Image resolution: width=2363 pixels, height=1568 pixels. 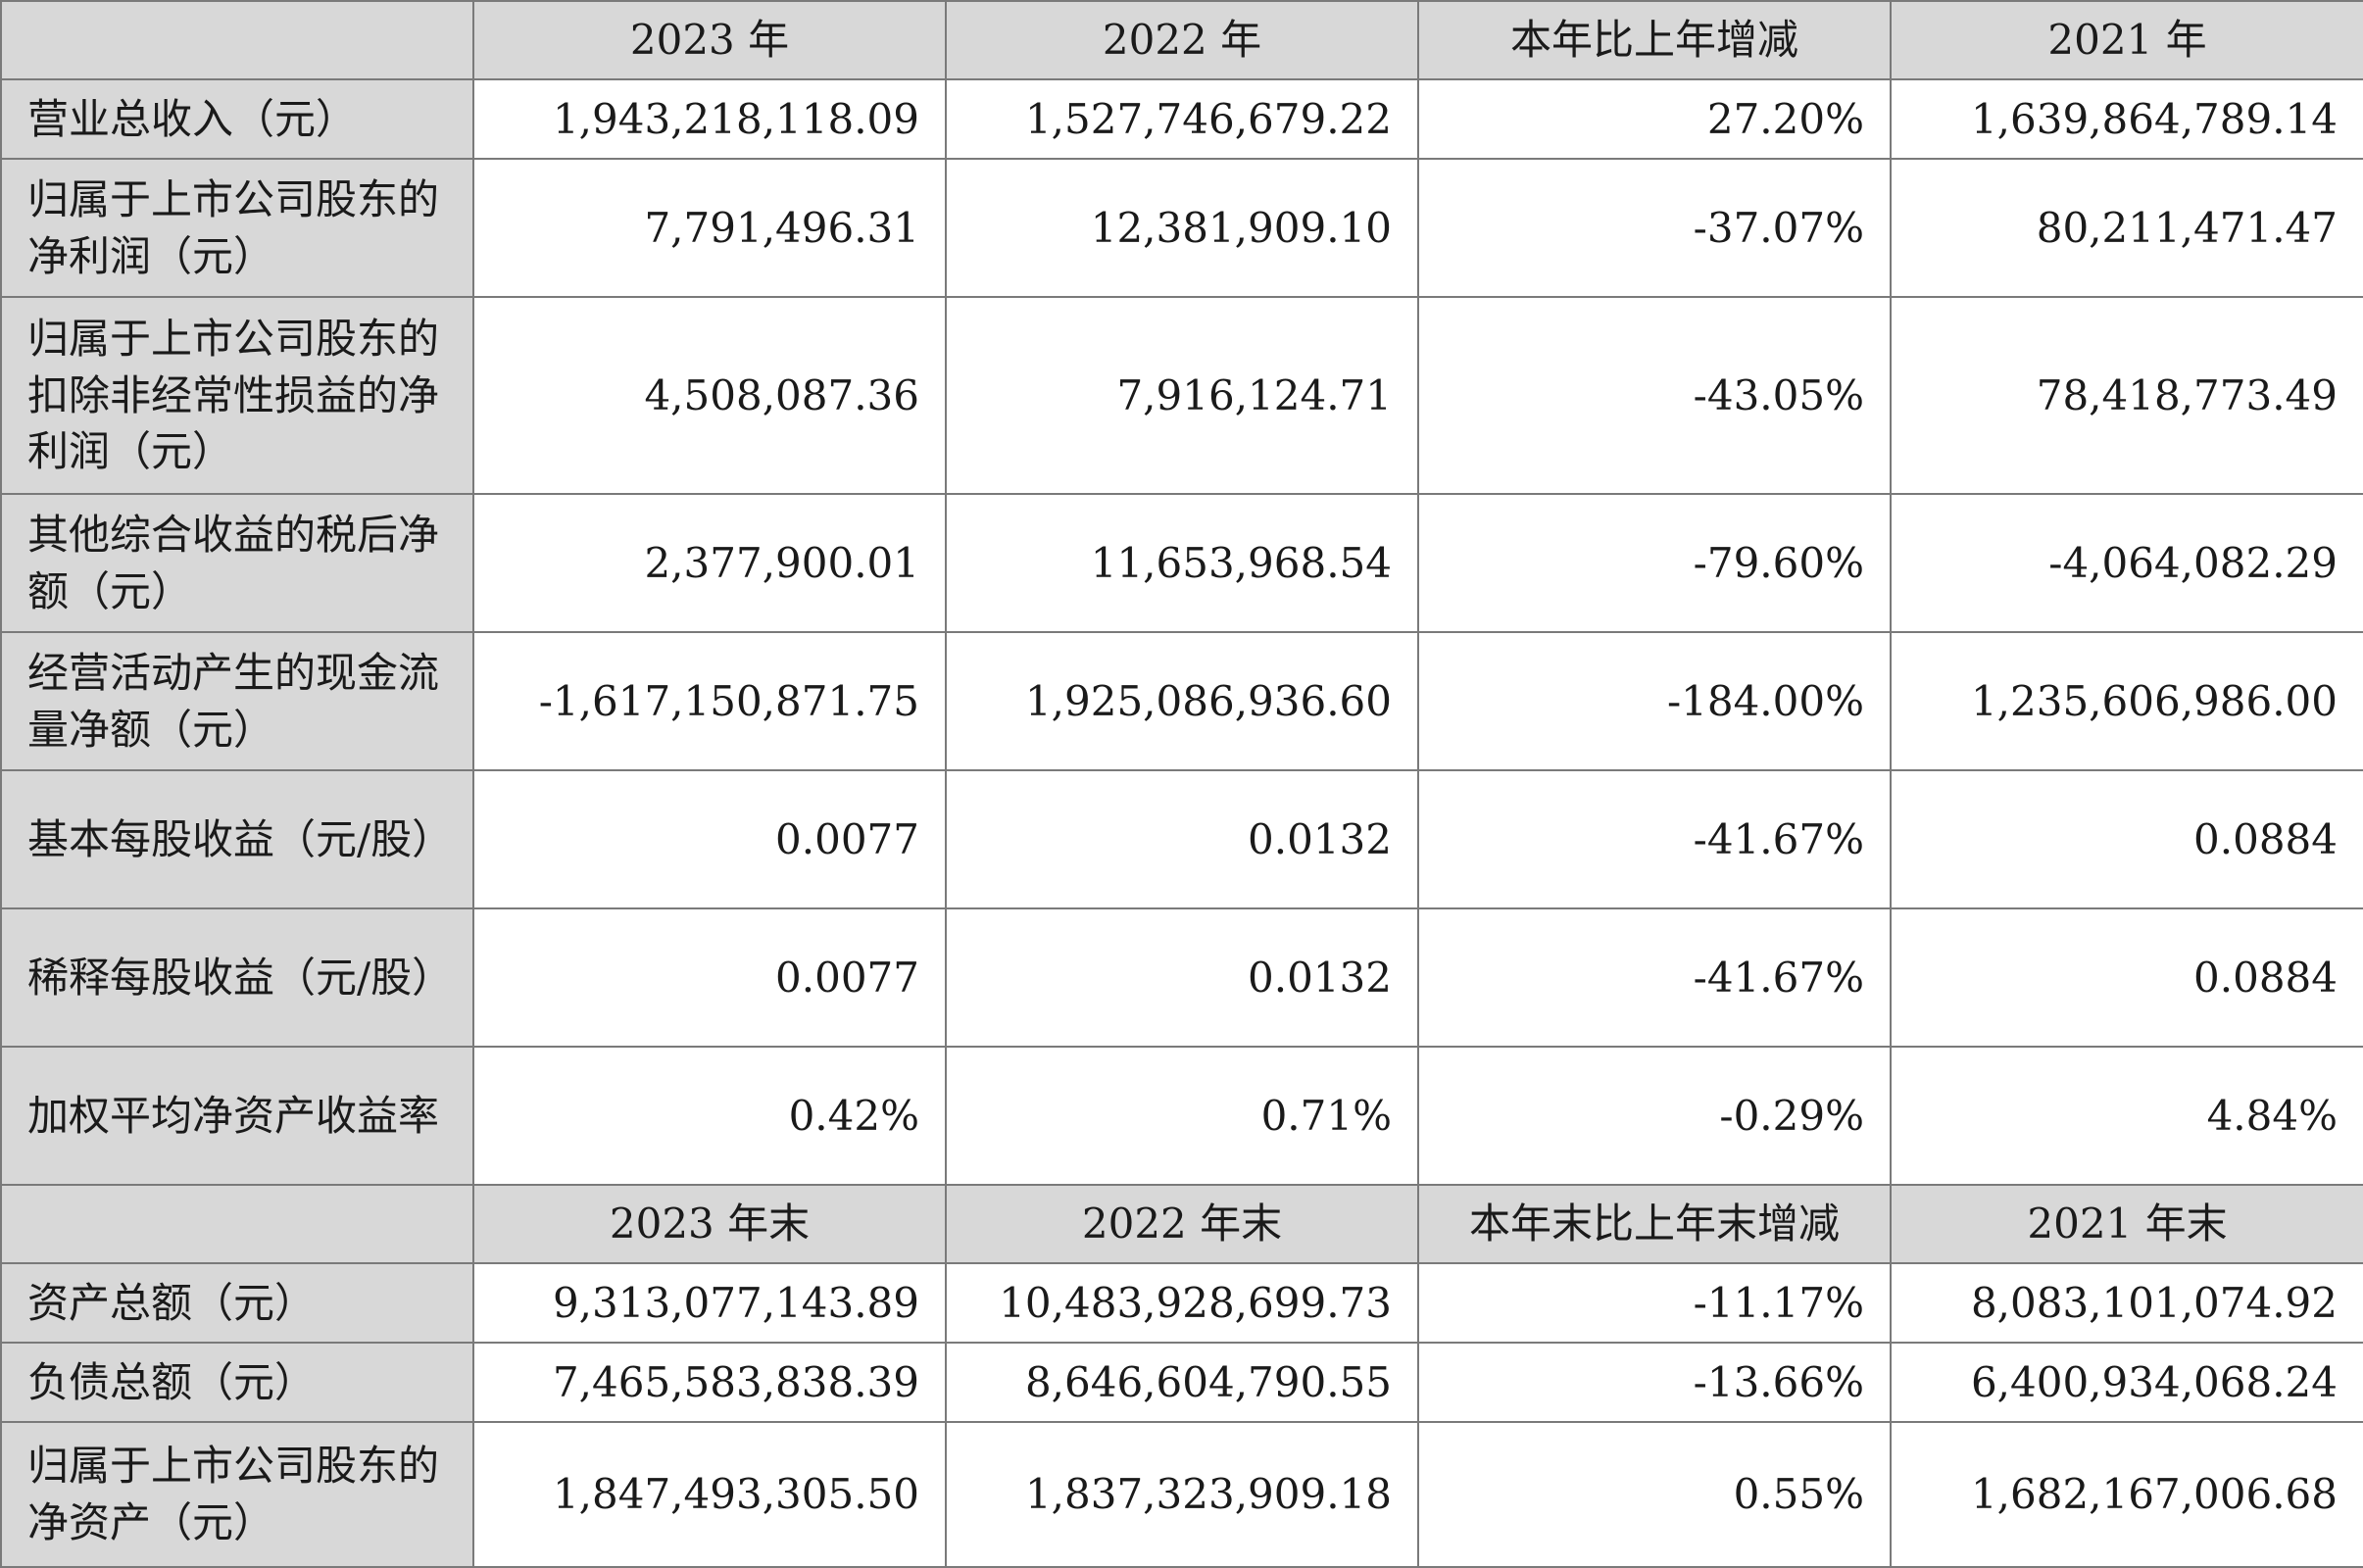 I want to click on table-cell: -11.17%, so click(x=1654, y=1303).